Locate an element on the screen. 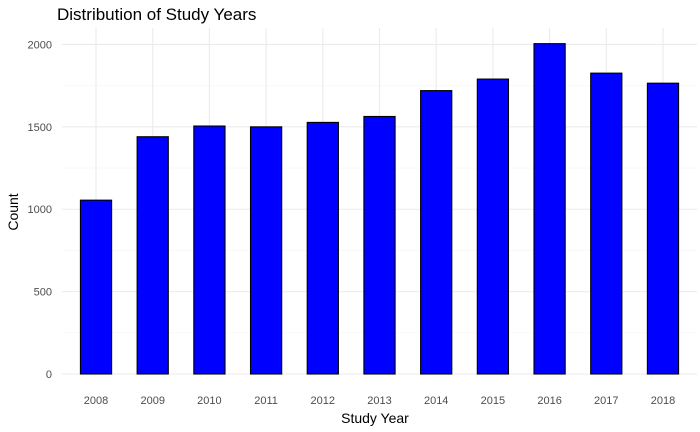  bar-2013 is located at coordinates (379, 245).